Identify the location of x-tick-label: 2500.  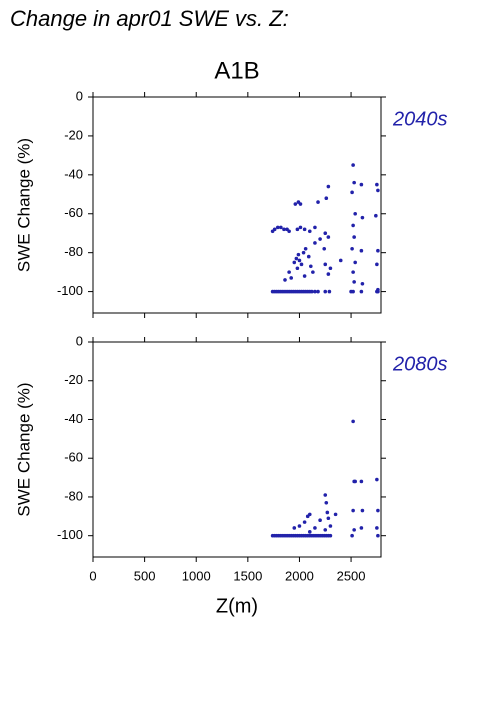
(351, 575).